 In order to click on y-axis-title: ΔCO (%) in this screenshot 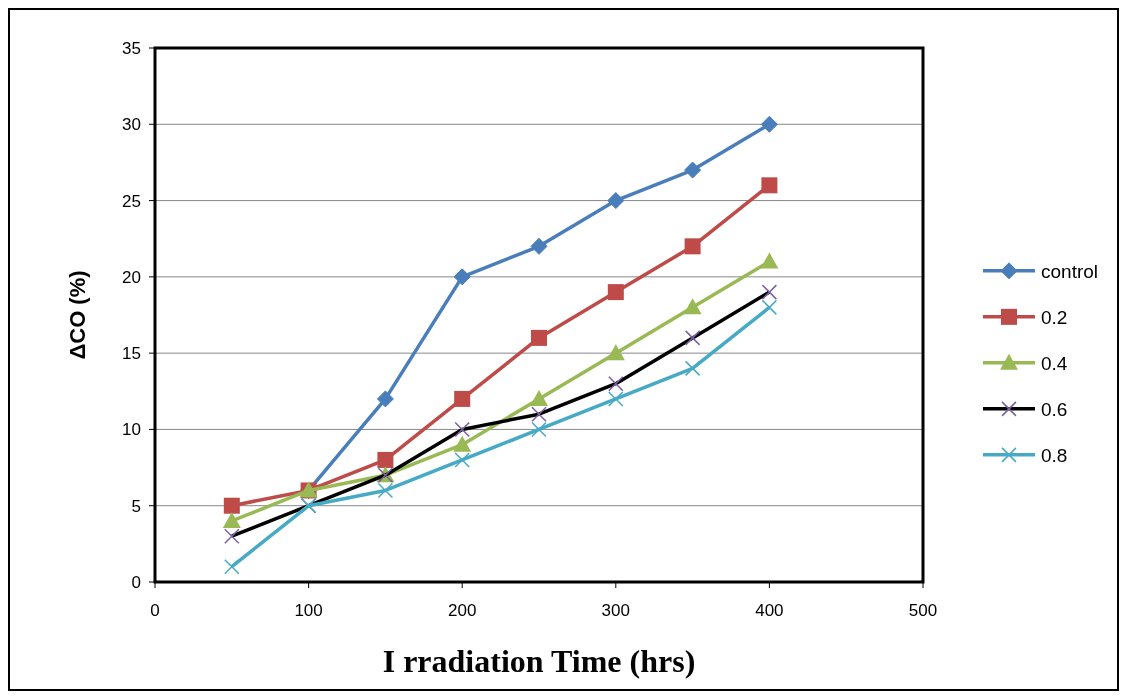, I will do `click(77, 315)`.